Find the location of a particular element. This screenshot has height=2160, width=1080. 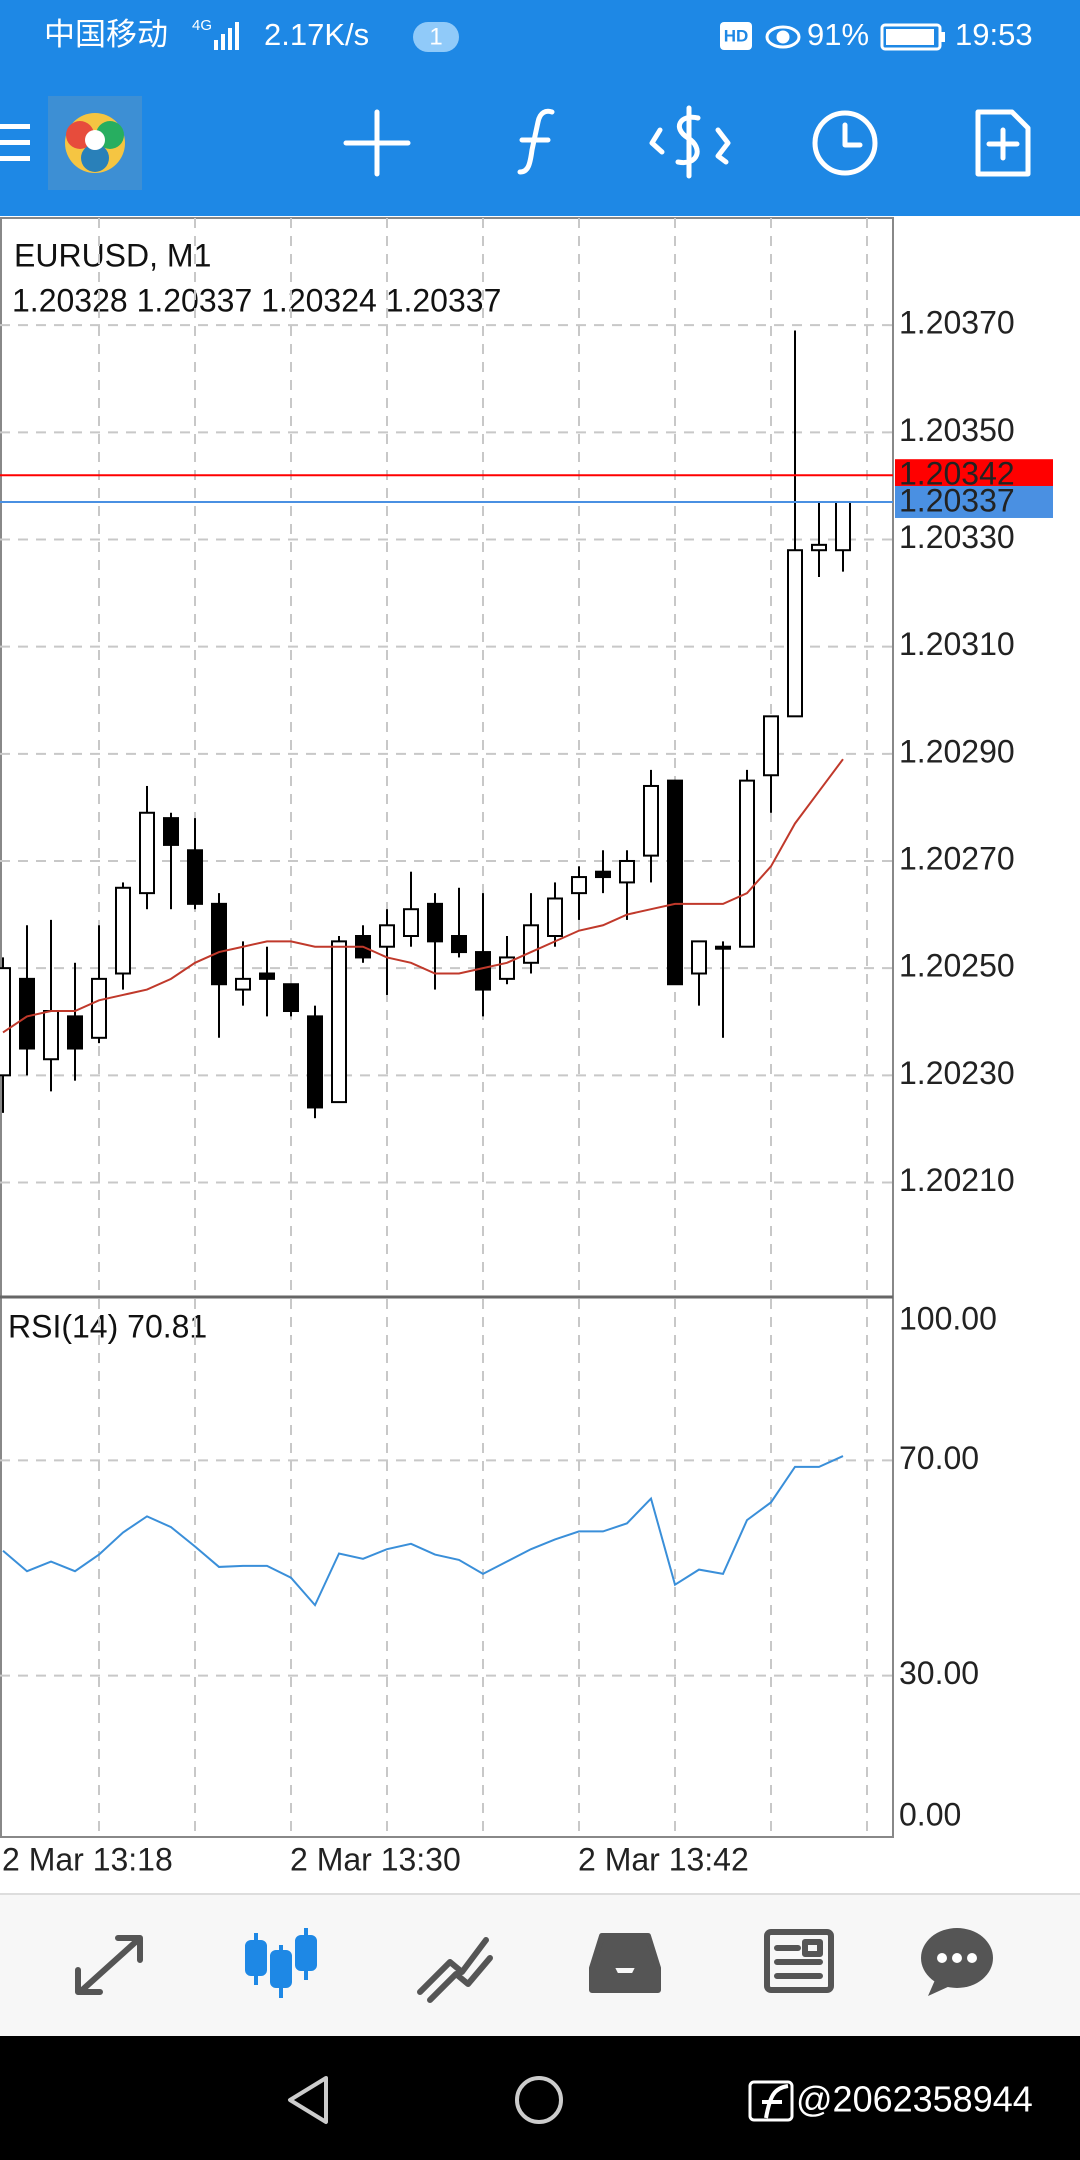

price-tag-label: 1.20342 is located at coordinates (957, 474).